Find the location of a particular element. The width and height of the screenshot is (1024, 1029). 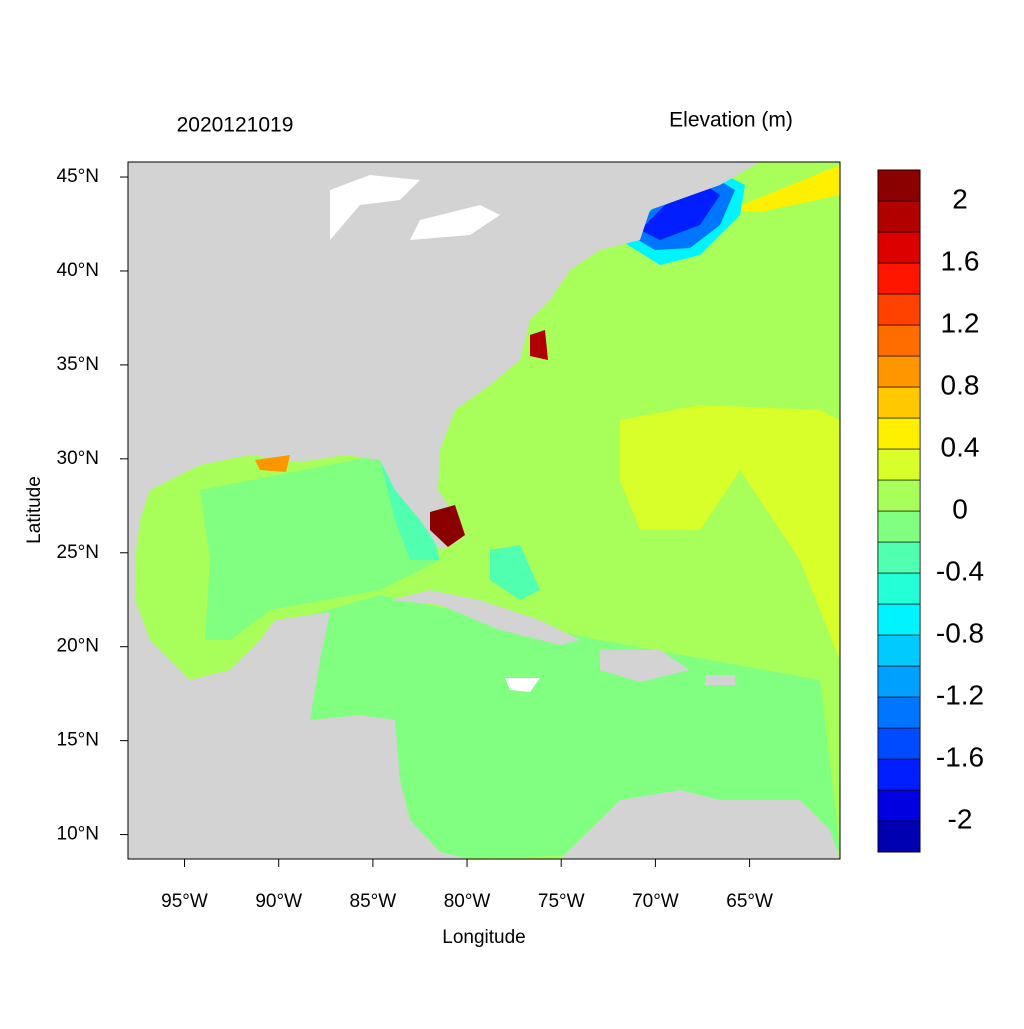

colorbar-tick-label: 2 is located at coordinates (960, 198).